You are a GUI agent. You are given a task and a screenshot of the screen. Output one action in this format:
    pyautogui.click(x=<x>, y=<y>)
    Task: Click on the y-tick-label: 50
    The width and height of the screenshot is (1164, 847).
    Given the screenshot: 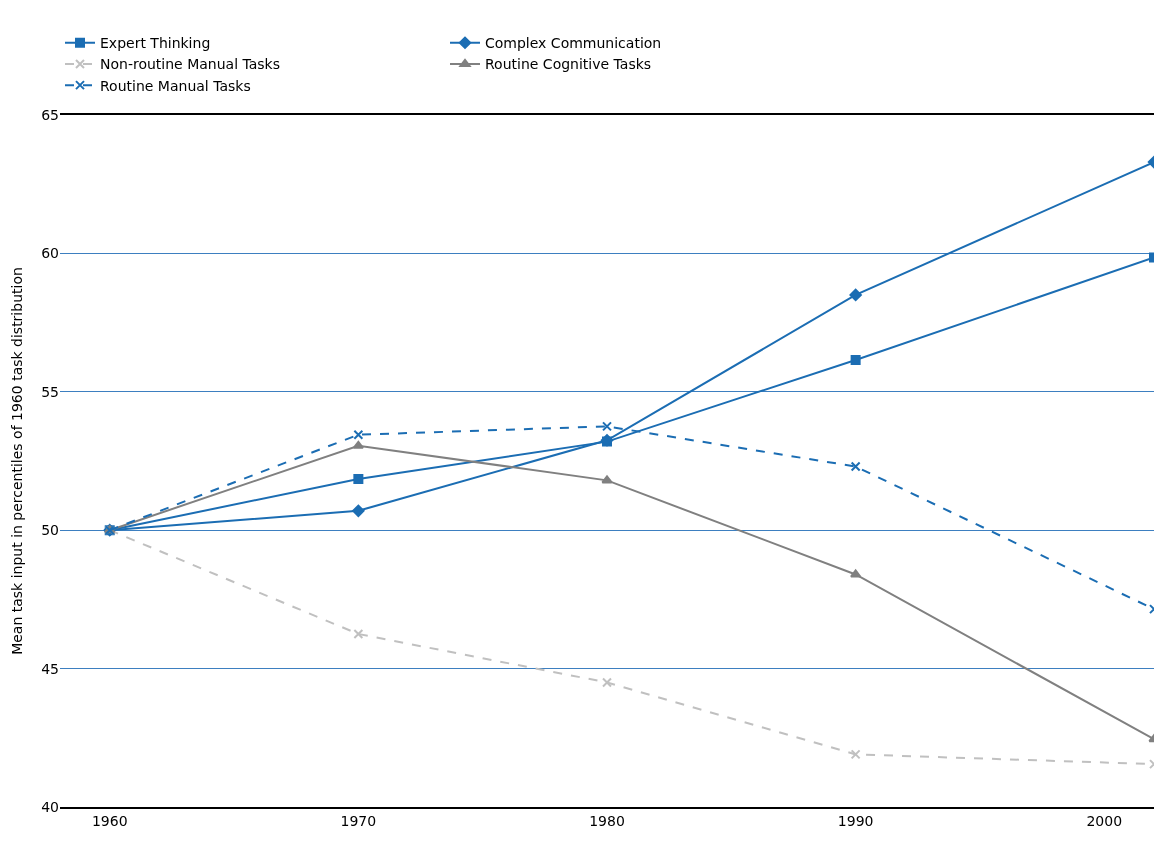 What is the action you would take?
    pyautogui.click(x=50, y=530)
    